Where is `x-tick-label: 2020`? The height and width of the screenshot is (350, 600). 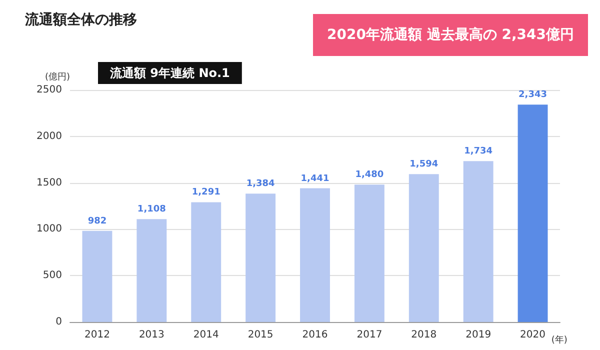 x-tick-label: 2020 is located at coordinates (533, 335).